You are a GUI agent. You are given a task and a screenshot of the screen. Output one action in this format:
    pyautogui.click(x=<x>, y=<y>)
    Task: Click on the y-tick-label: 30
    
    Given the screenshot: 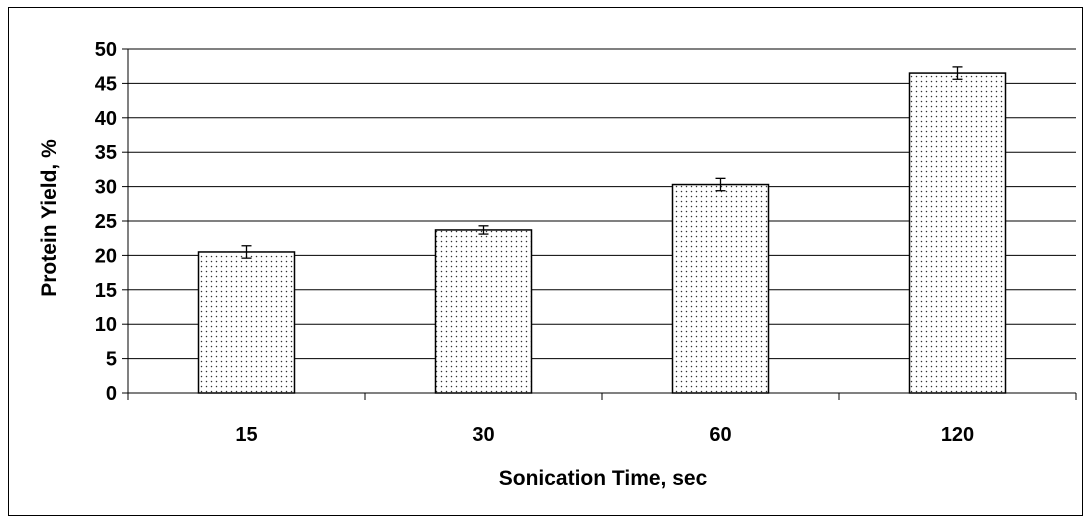 What is the action you would take?
    pyautogui.click(x=106, y=188)
    